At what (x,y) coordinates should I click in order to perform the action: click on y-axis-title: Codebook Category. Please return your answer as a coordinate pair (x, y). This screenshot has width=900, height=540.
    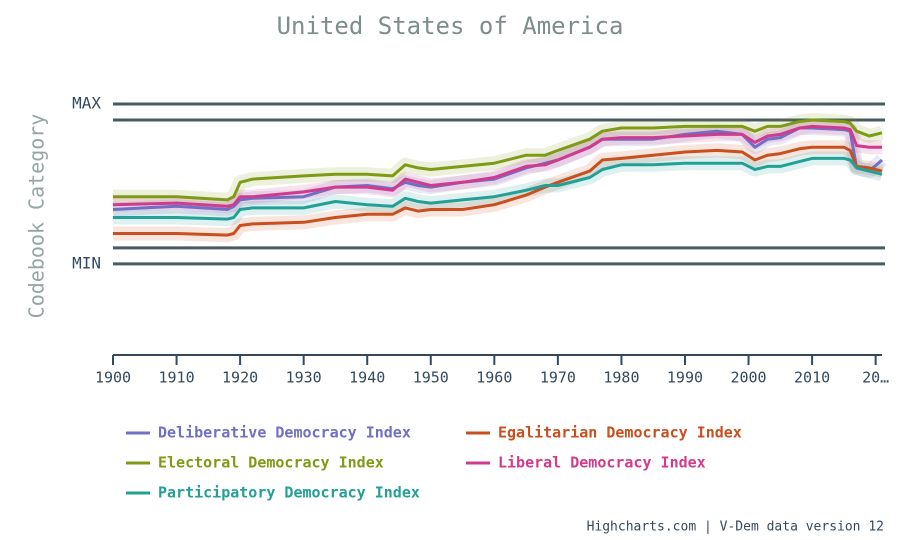
    Looking at the image, I should click on (37, 216).